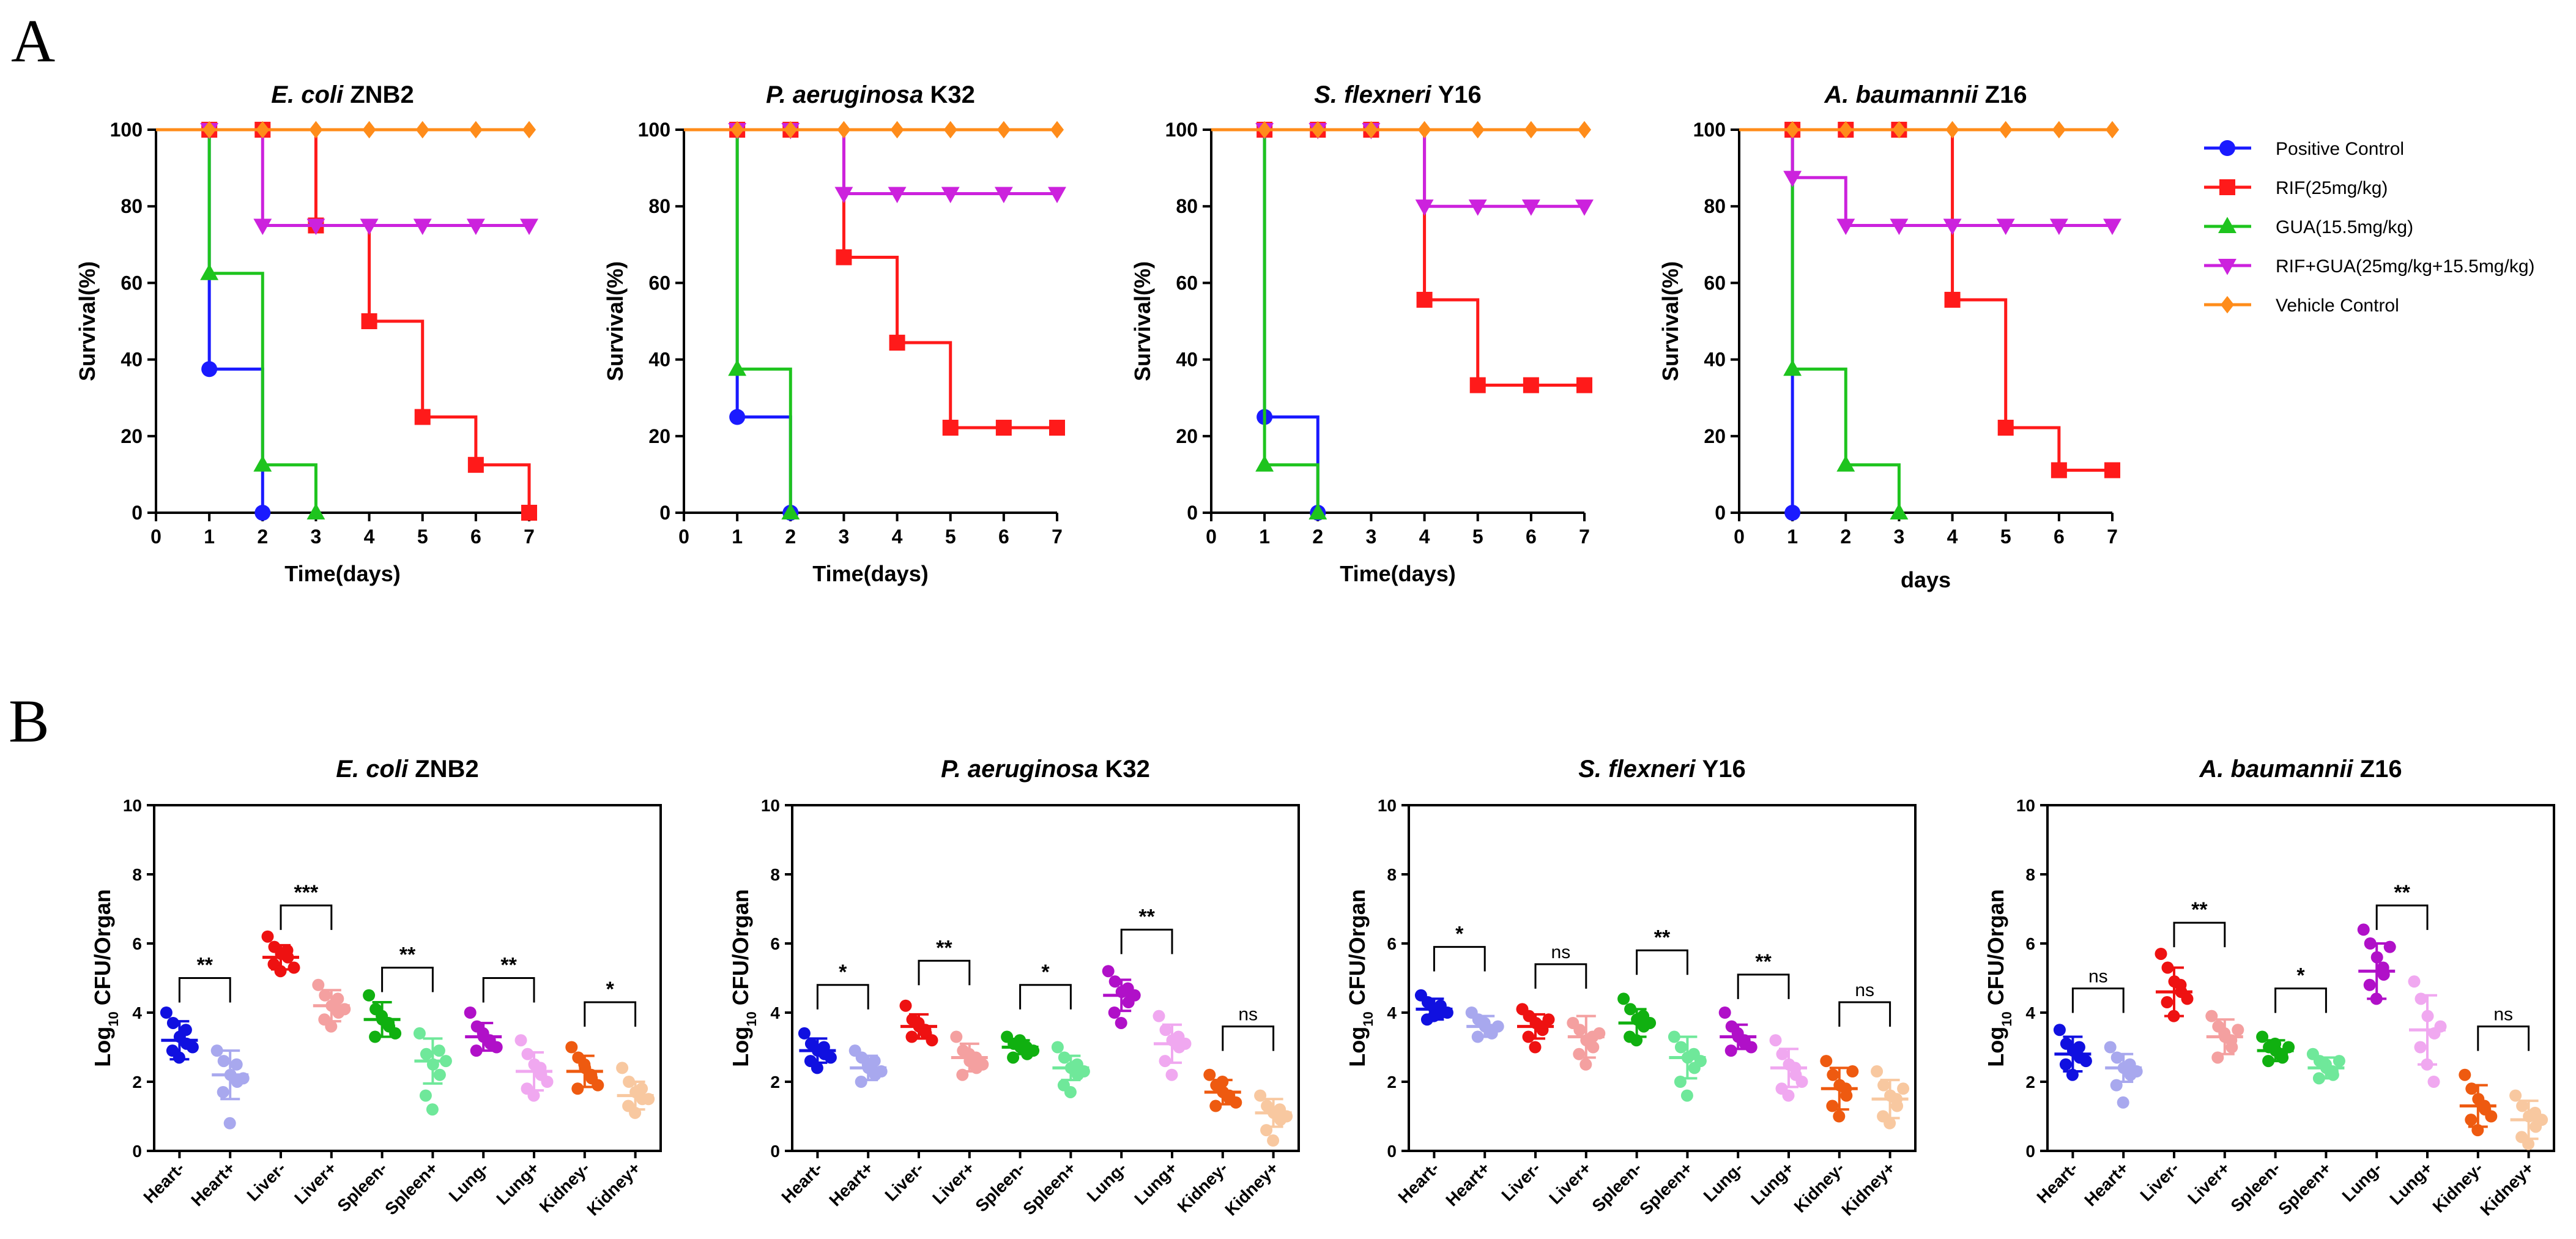 The image size is (2576, 1239). Describe the element at coordinates (1392, 1082) in the screenshot. I see `y-tick-label: 2` at that location.